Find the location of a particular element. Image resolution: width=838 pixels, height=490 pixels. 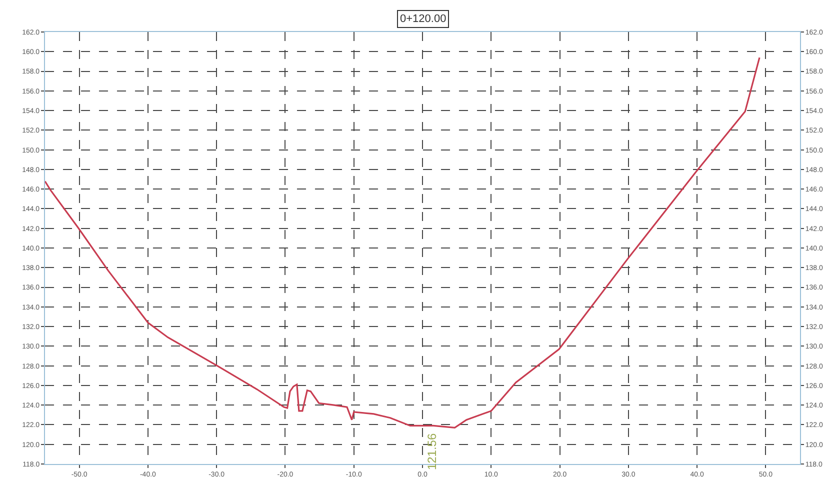

chart-title: 0+120.00 is located at coordinates (423, 19).